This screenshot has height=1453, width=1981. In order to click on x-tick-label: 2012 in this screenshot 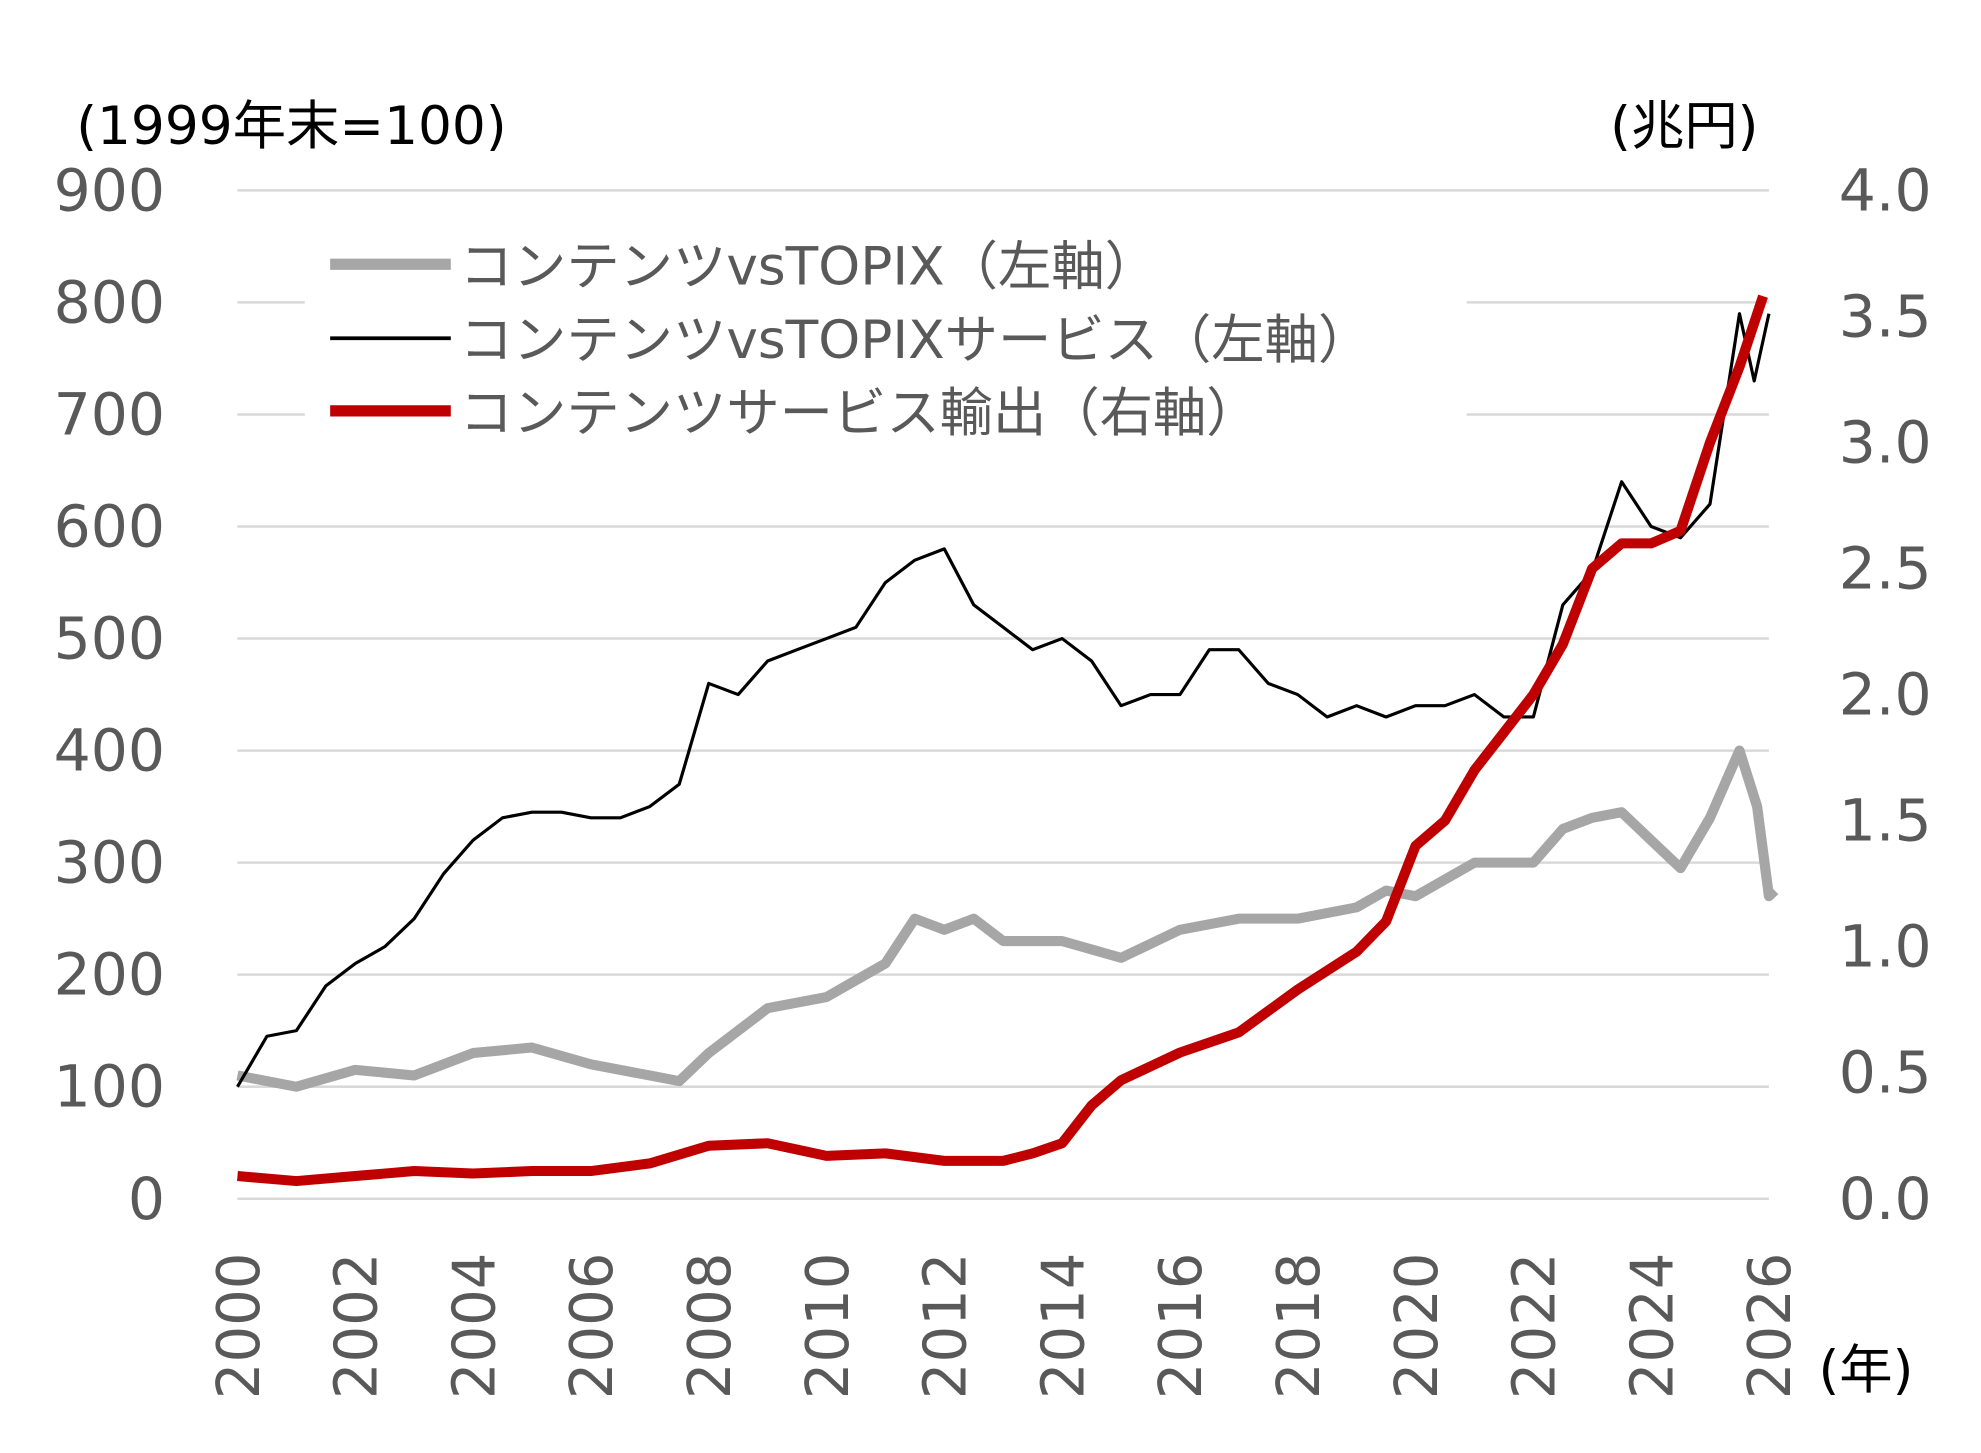, I will do `click(945, 1326)`.